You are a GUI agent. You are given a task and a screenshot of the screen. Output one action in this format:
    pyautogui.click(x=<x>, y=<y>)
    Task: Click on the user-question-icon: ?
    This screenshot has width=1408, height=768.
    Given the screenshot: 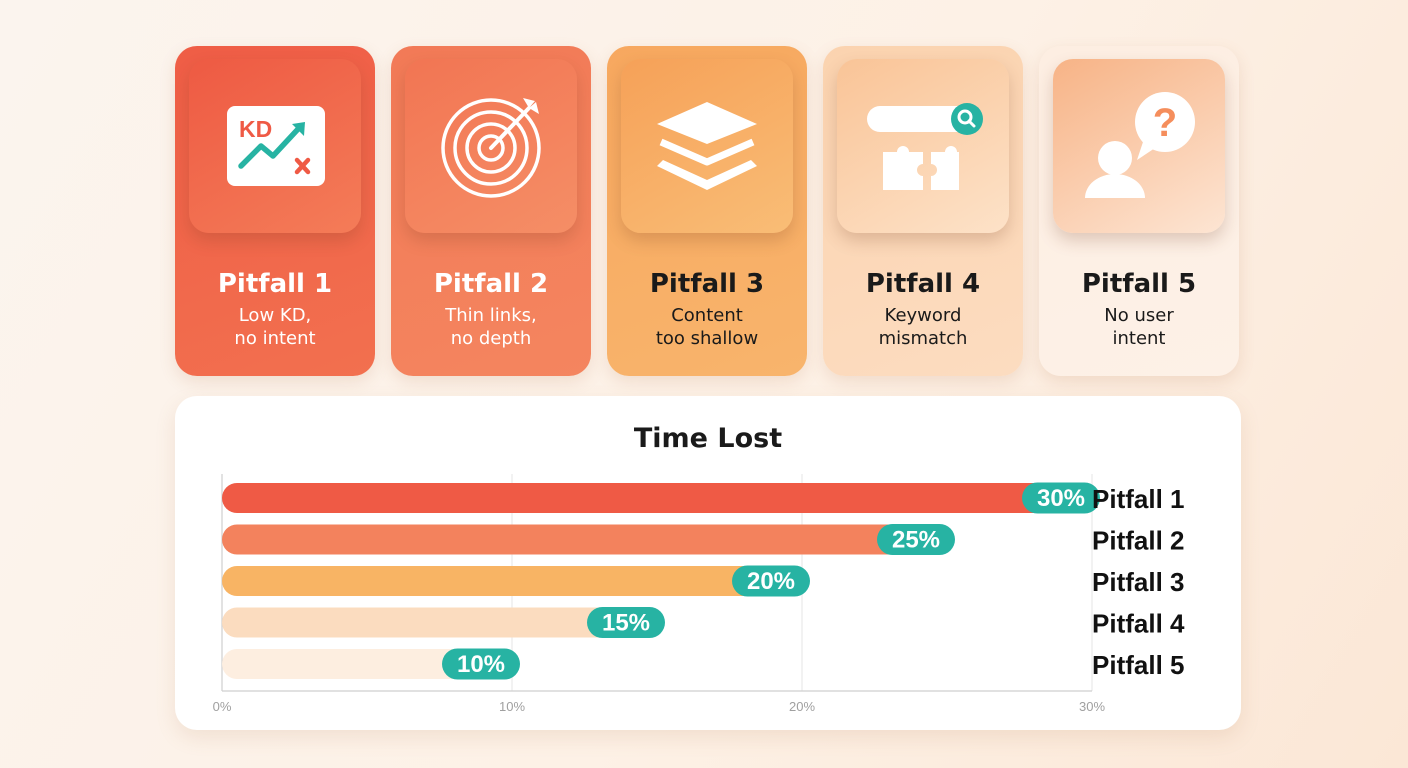 What is the action you would take?
    pyautogui.click(x=1140, y=145)
    